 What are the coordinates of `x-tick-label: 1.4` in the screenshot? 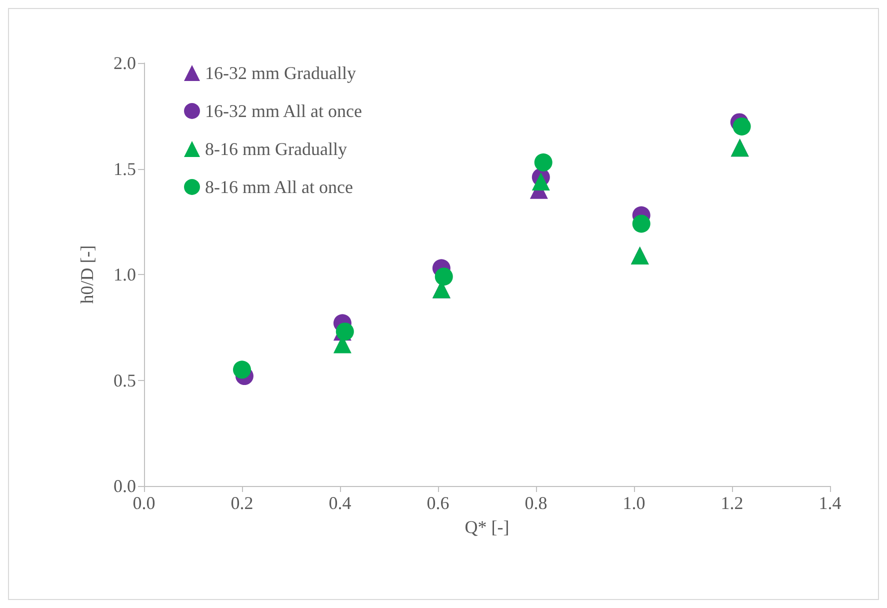 It's located at (830, 503).